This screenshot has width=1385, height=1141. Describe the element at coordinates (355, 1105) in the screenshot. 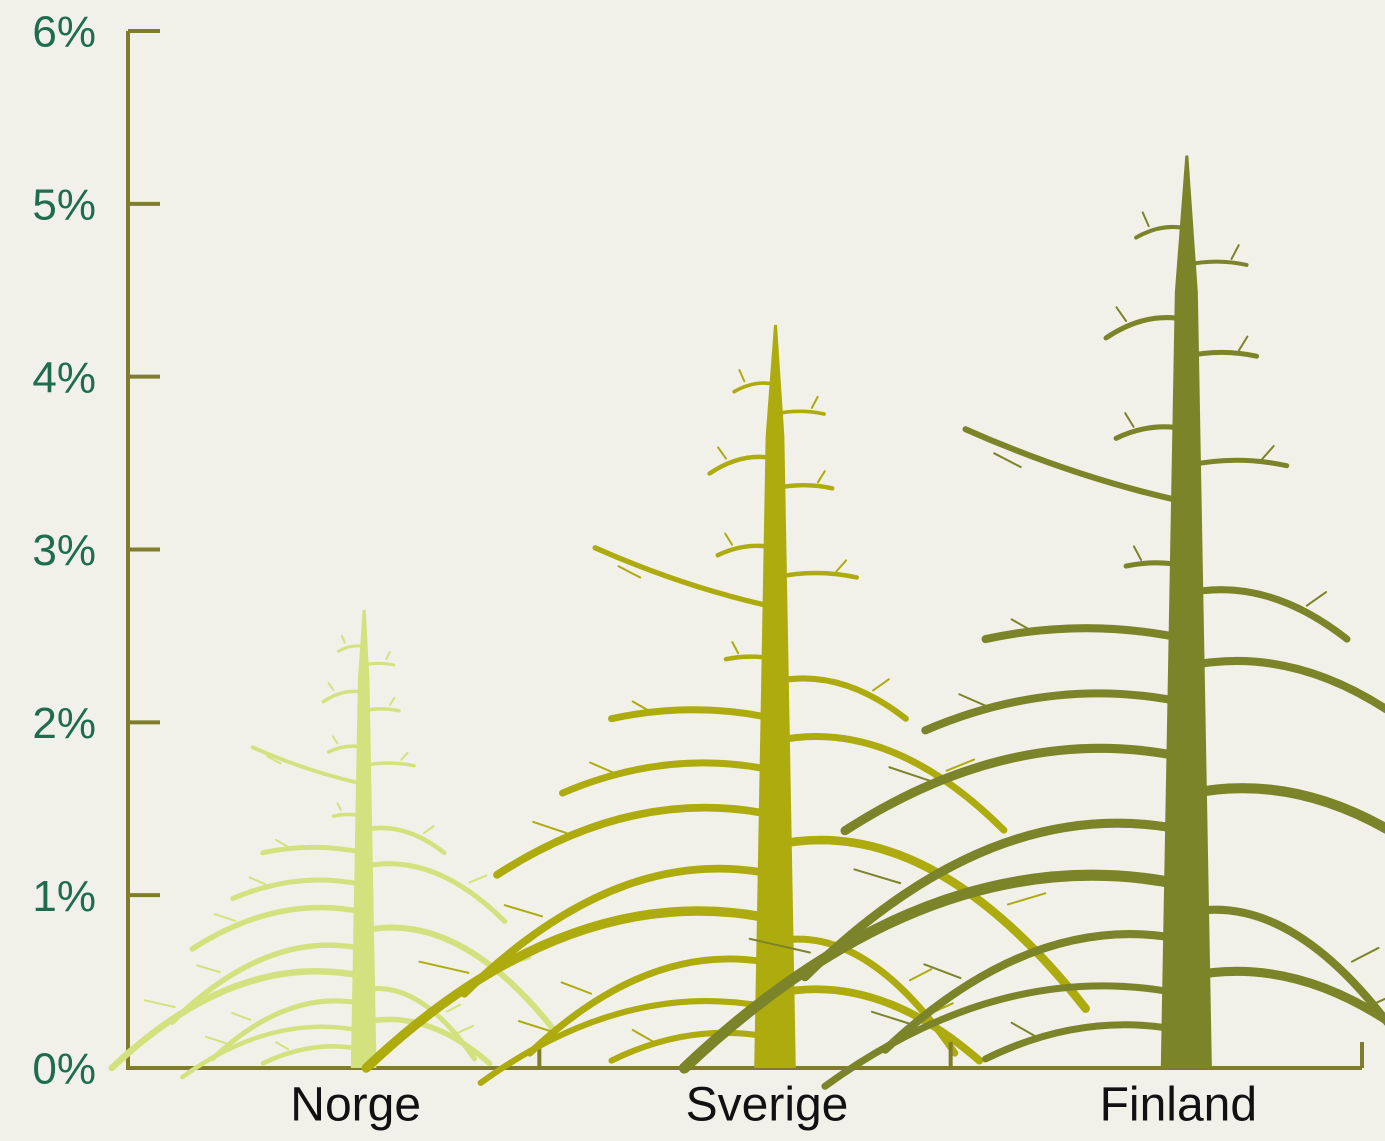

I see `x-tick-label: Norge` at that location.